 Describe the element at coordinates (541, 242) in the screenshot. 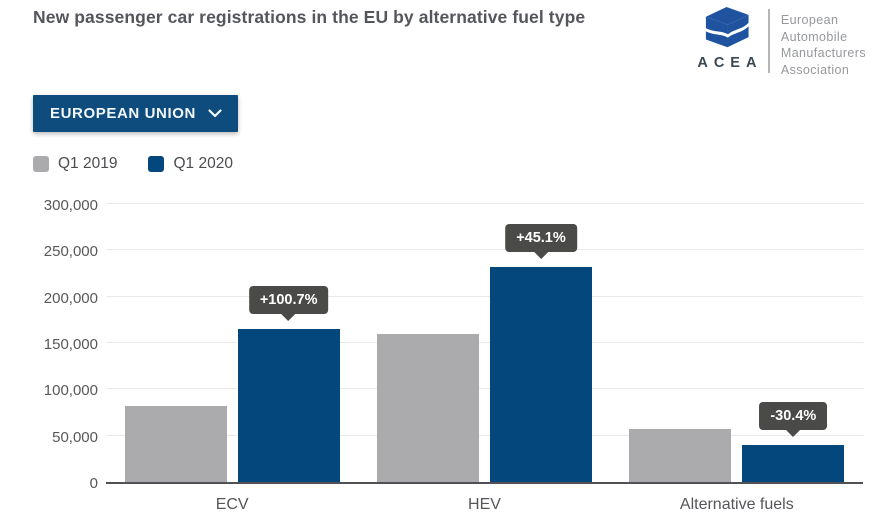

I see `change-tooltip: +45.1%` at that location.